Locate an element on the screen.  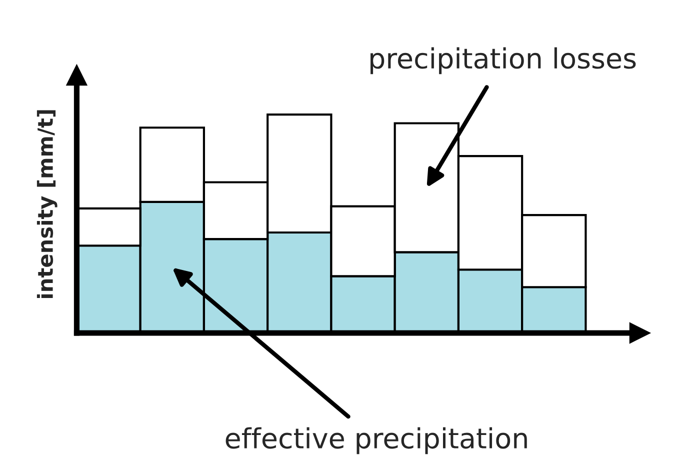
text: precipitation losses is located at coordinates (503, 60).